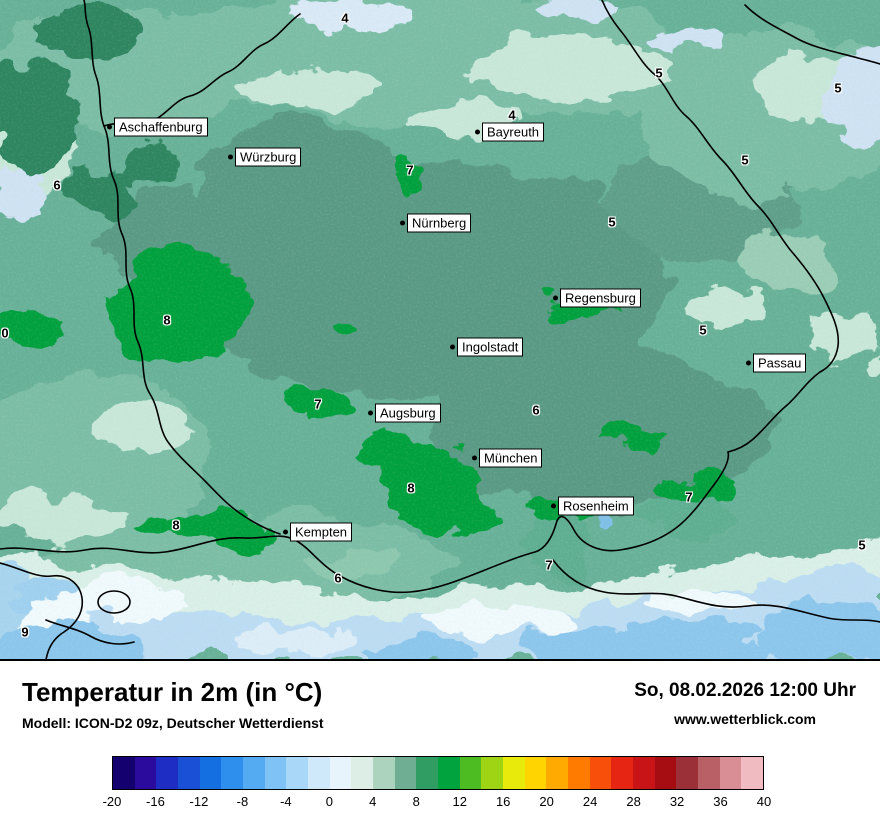 This screenshot has height=830, width=880. I want to click on city-marker-n-rnberg: Nürnberg, so click(436, 223).